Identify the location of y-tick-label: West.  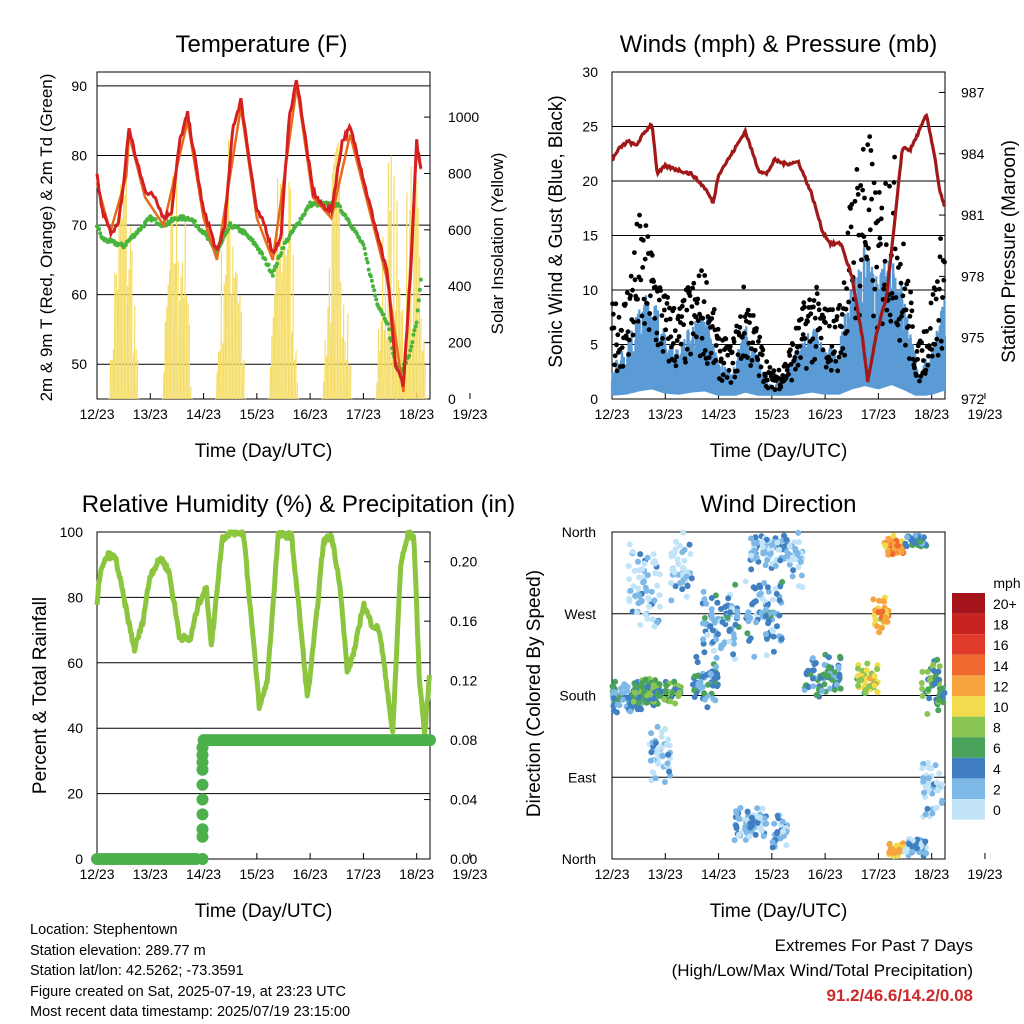
(580, 614).